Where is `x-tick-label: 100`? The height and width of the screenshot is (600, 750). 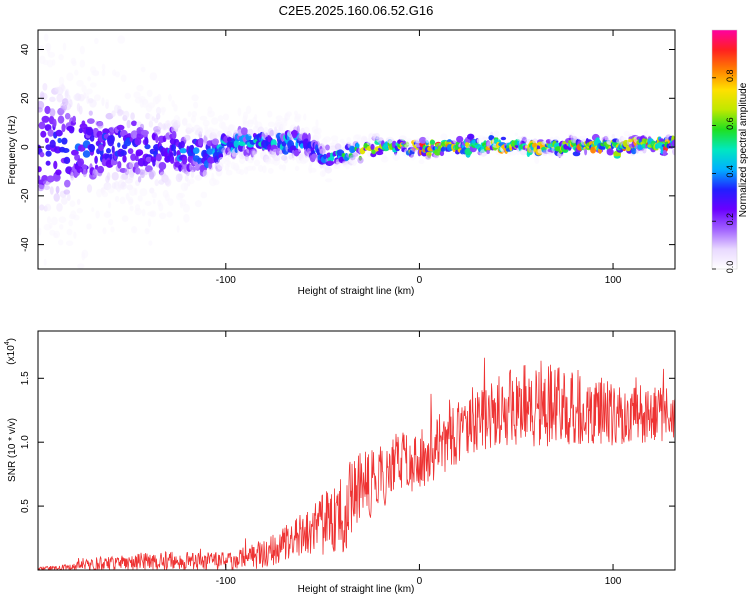
x-tick-label: 100 is located at coordinates (613, 280).